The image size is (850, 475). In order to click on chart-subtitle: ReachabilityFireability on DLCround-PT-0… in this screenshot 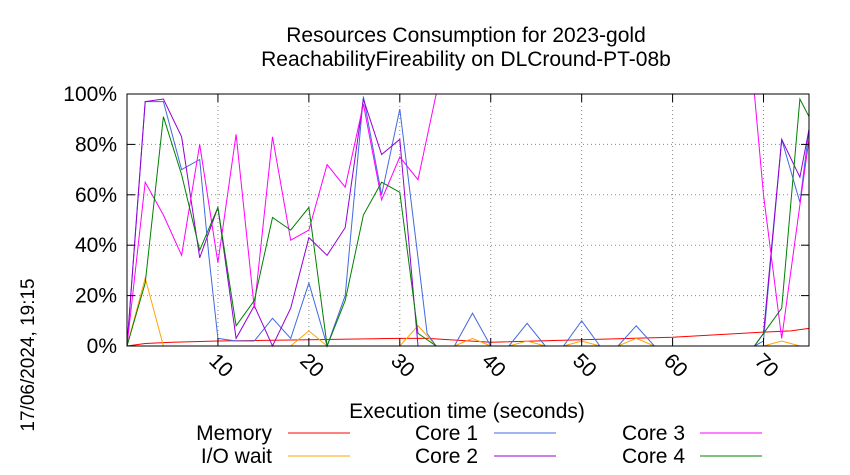, I will do `click(466, 59)`.